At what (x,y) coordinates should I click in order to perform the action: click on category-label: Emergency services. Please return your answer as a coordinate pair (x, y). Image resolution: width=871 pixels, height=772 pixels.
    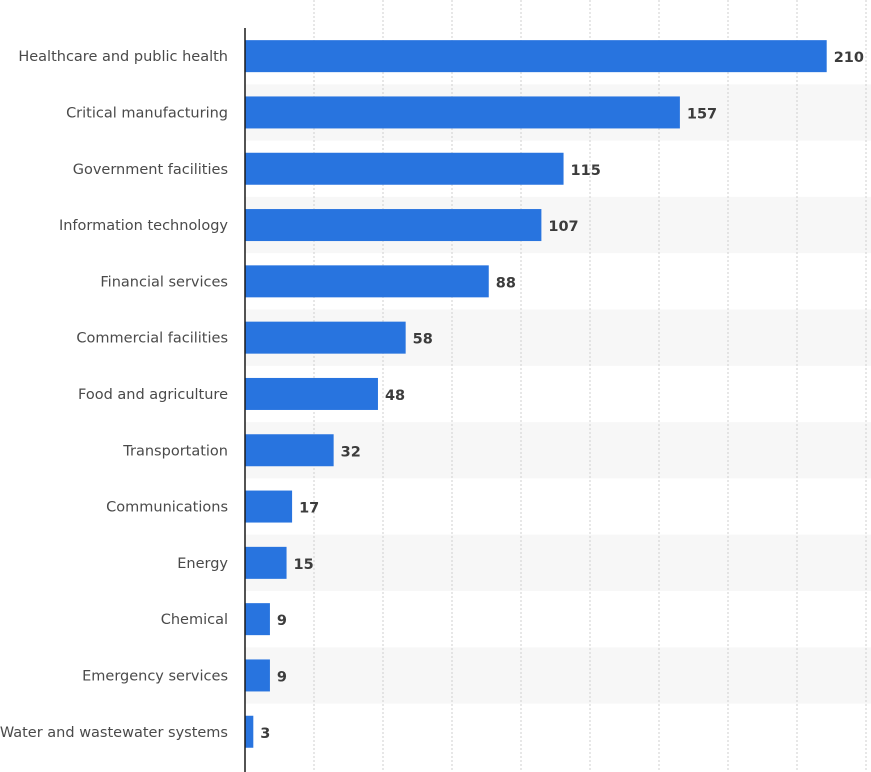
    Looking at the image, I should click on (155, 676).